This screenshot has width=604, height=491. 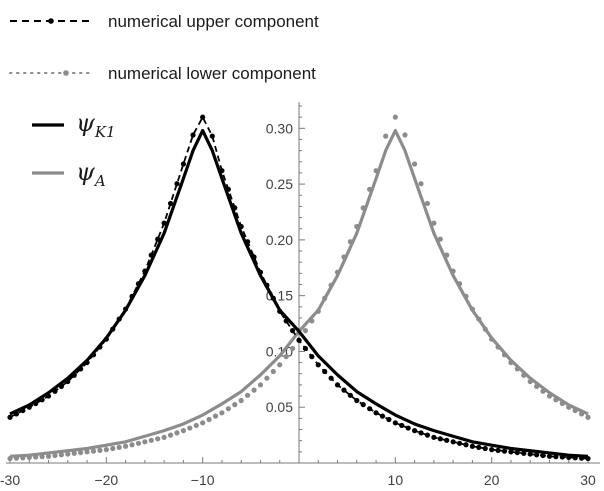 I want to click on y-tick-label: 0.25, so click(x=279, y=184).